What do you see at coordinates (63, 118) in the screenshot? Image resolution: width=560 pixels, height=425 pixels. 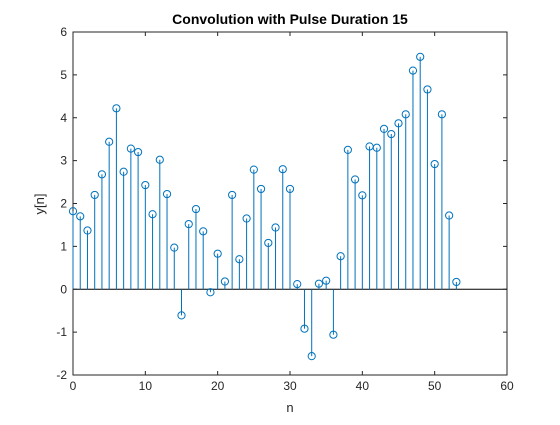 I see `y-tick-label: 4` at bounding box center [63, 118].